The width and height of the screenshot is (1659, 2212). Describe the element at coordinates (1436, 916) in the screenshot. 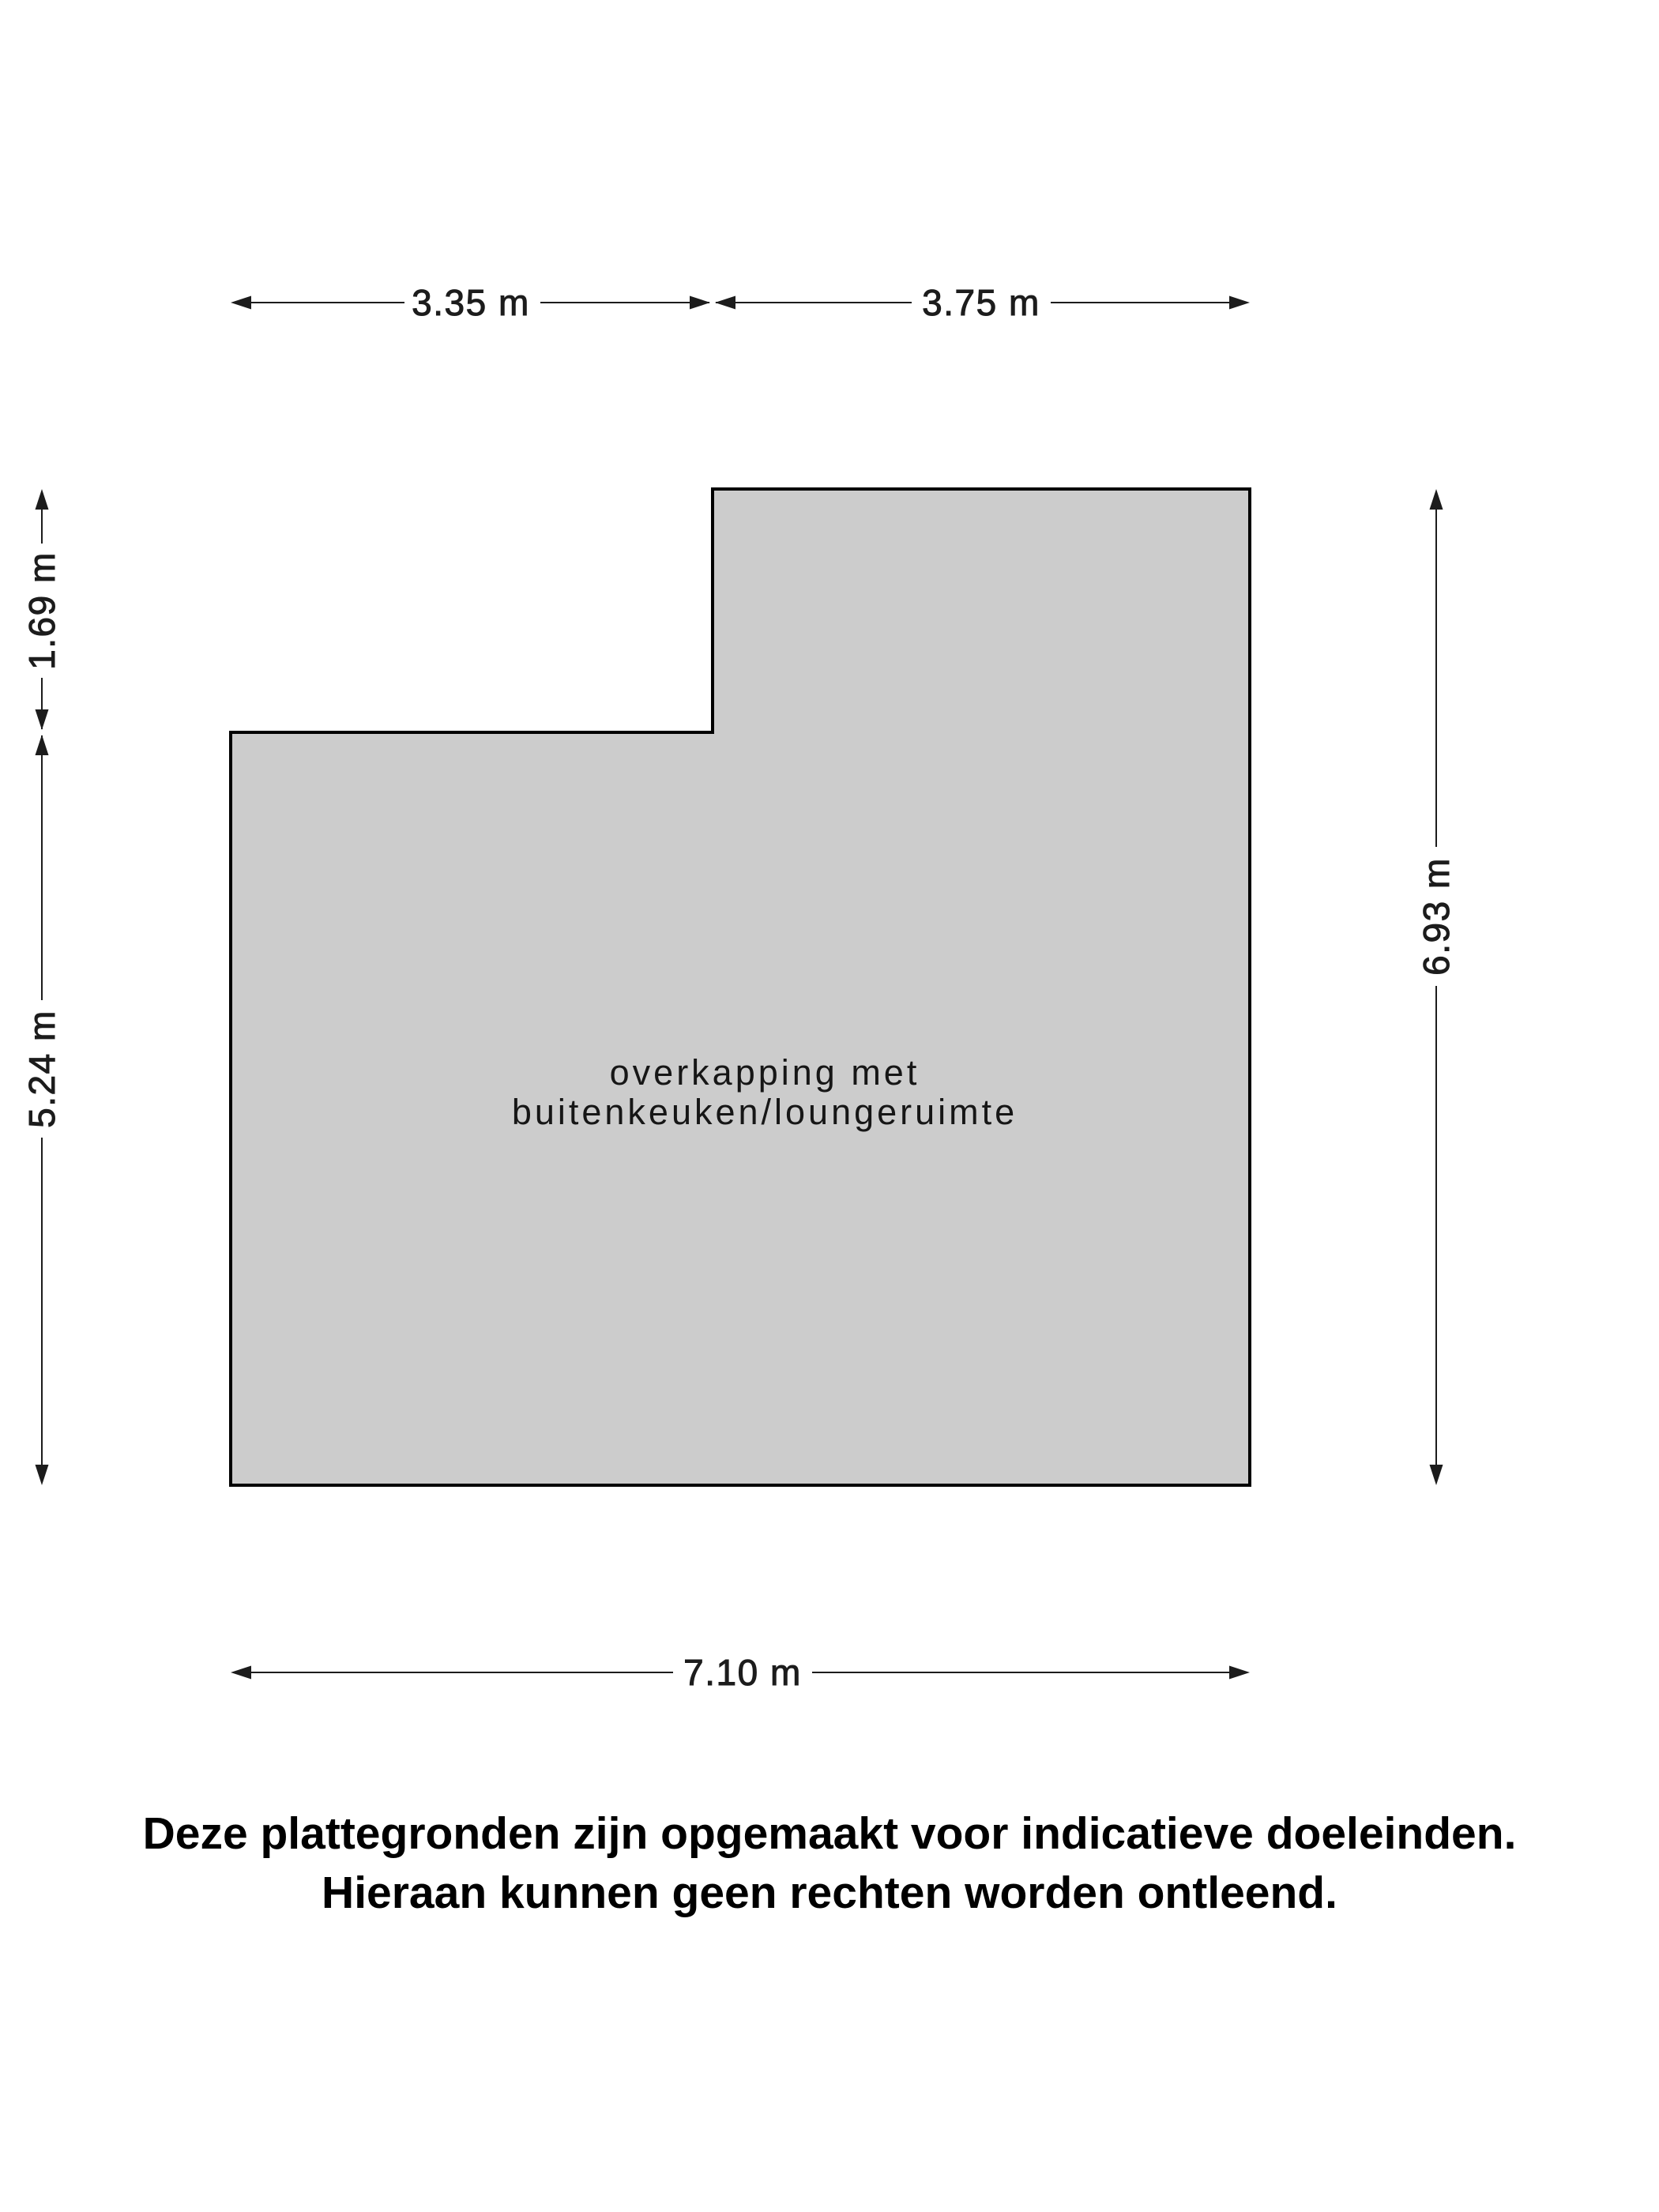

I see `dimension-label-right: 6.93 m` at that location.